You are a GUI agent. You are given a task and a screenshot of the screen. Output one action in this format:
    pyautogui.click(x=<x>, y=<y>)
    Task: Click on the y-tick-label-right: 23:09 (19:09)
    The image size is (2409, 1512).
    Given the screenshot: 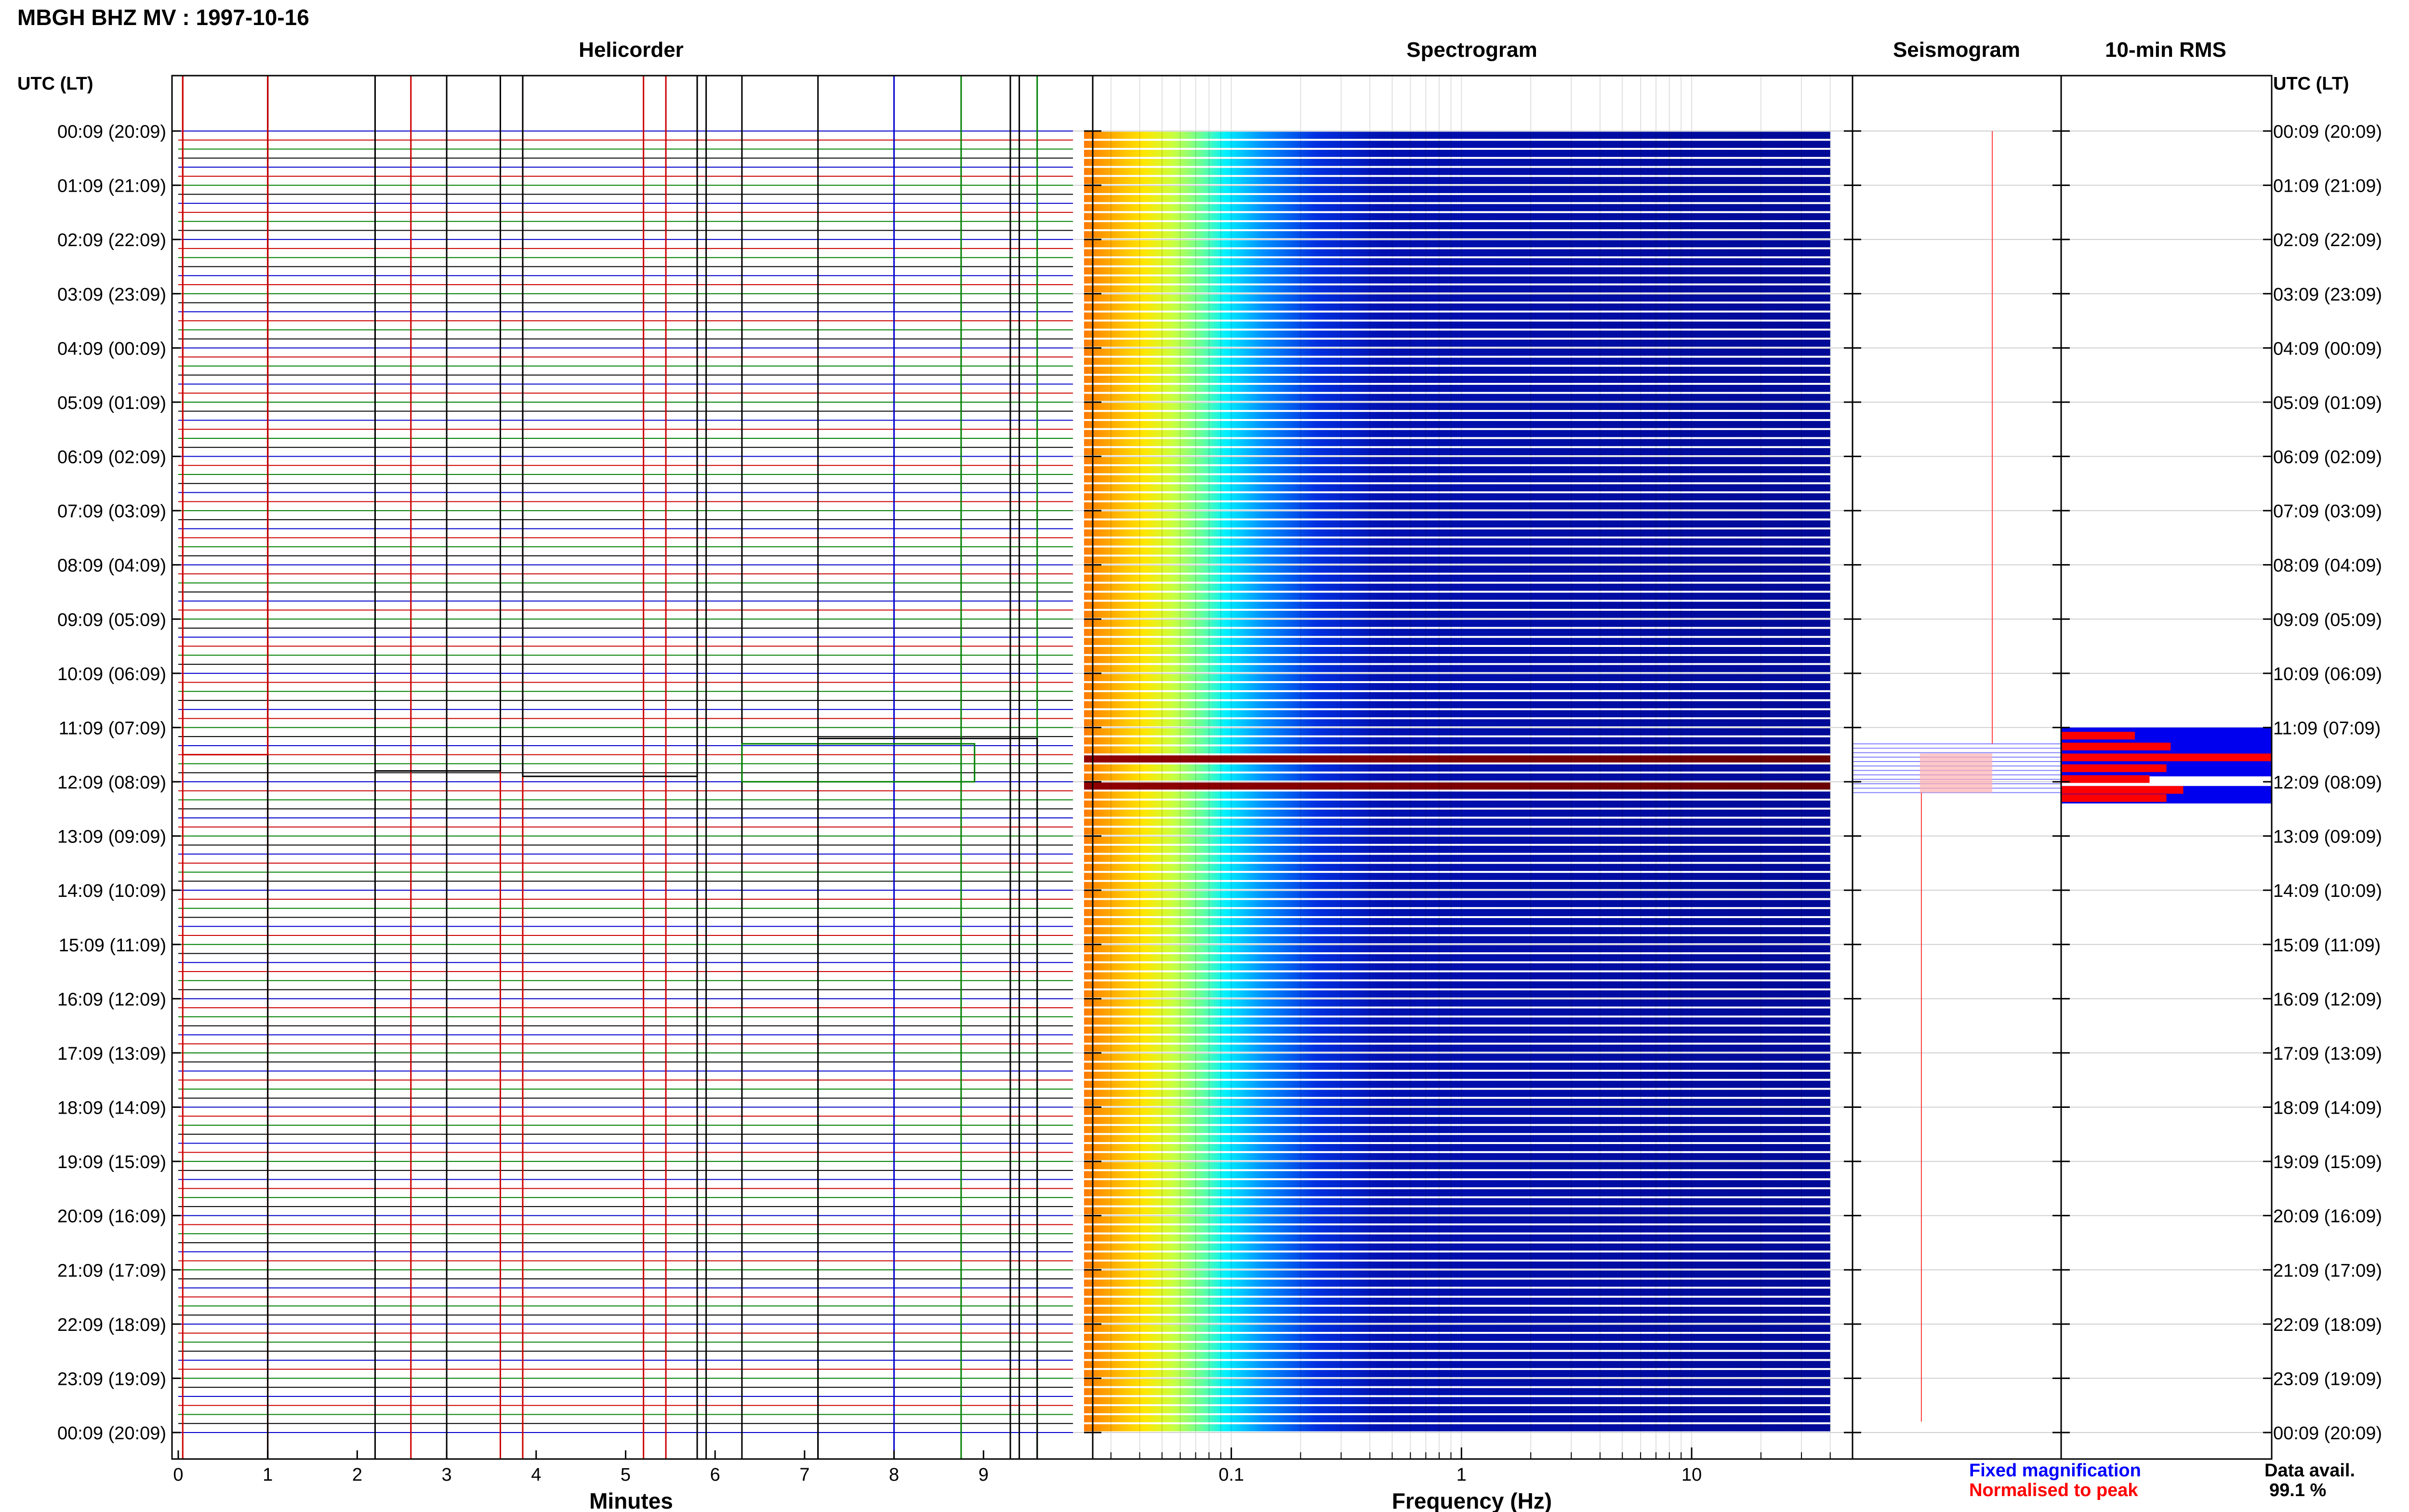 What is the action you would take?
    pyautogui.click(x=2327, y=1379)
    